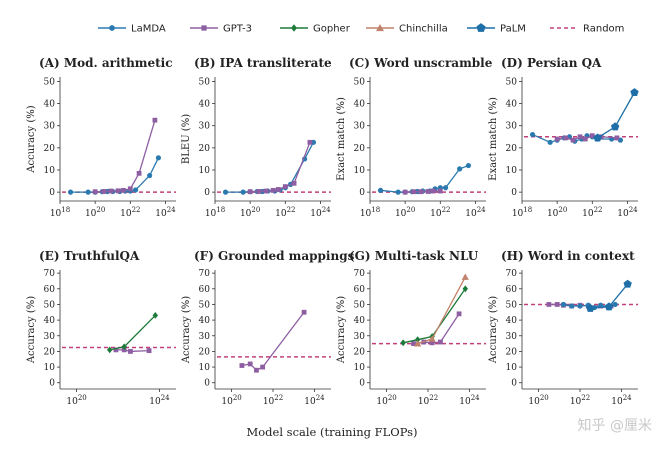  What do you see at coordinates (609, 295) in the screenshot?
I see `series-palm` at bounding box center [609, 295].